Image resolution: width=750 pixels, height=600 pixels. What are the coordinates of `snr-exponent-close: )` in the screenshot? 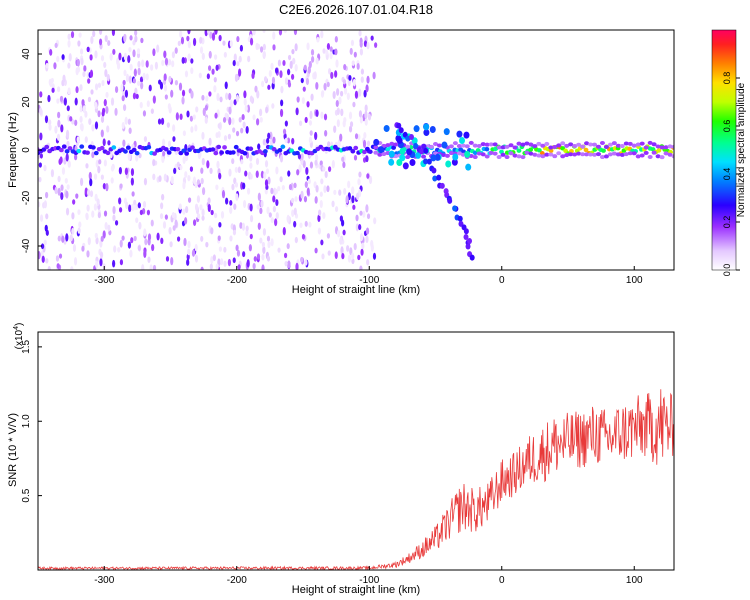 It's located at (19, 324).